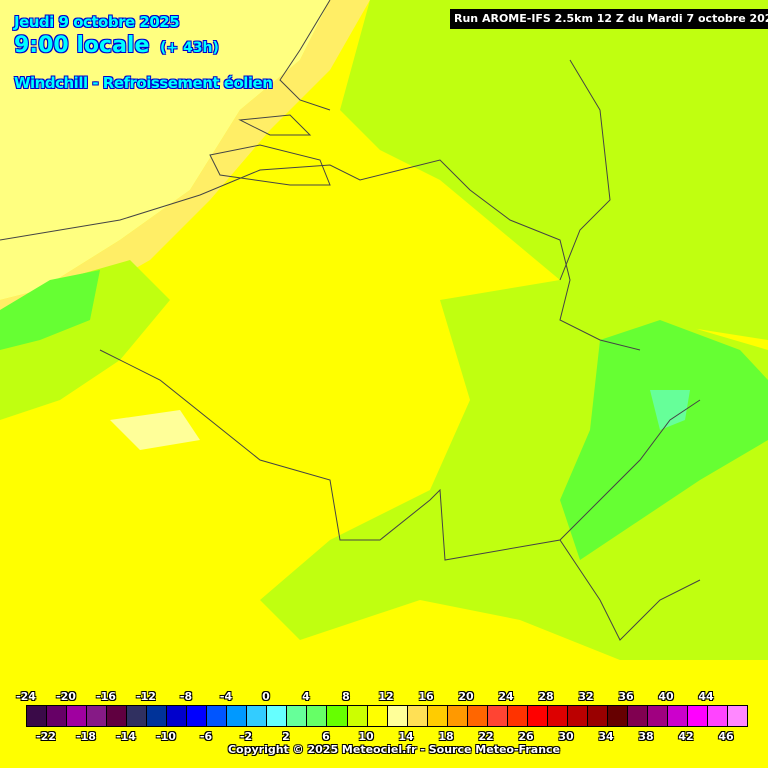 This screenshot has width=768, height=768. What do you see at coordinates (146, 696) in the screenshot?
I see `legend-label: -12` at bounding box center [146, 696].